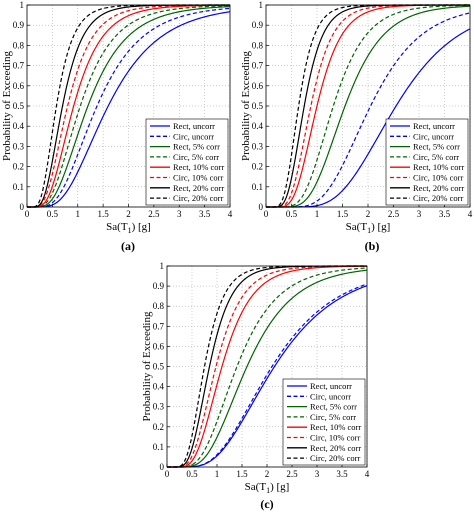 The height and width of the screenshot is (512, 474). What do you see at coordinates (266, 504) in the screenshot?
I see `panel-label: (c)` at bounding box center [266, 504].